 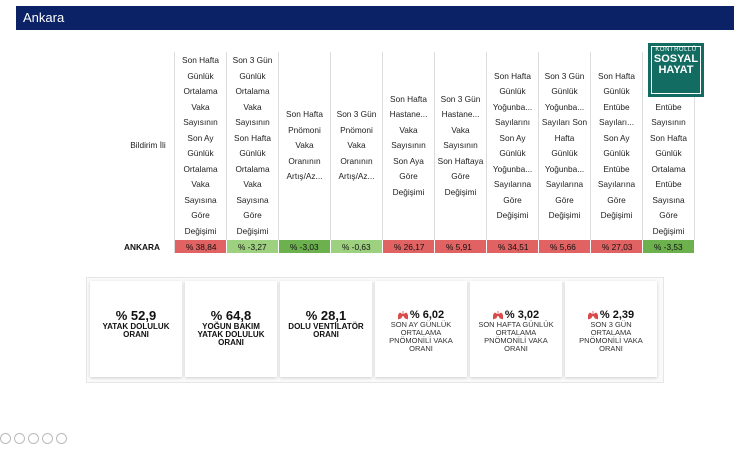 What do you see at coordinates (19, 438) in the screenshot?
I see `forward-icon` at bounding box center [19, 438].